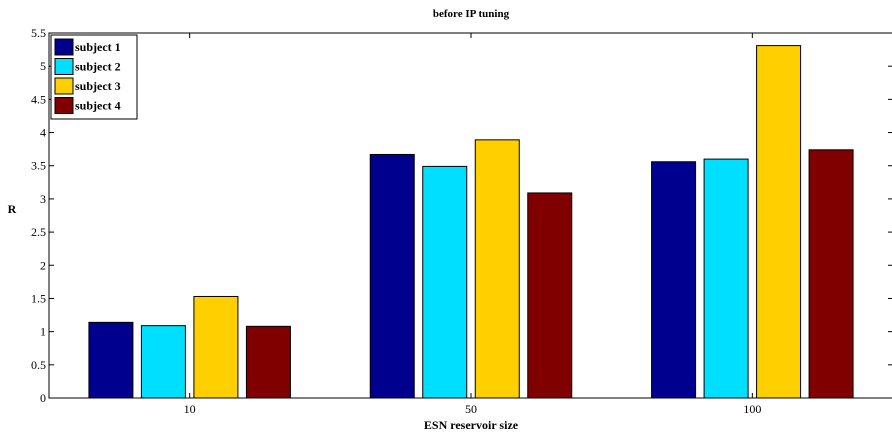 The width and height of the screenshot is (892, 437). What do you see at coordinates (43, 398) in the screenshot?
I see `y-tick-label: 0` at bounding box center [43, 398].